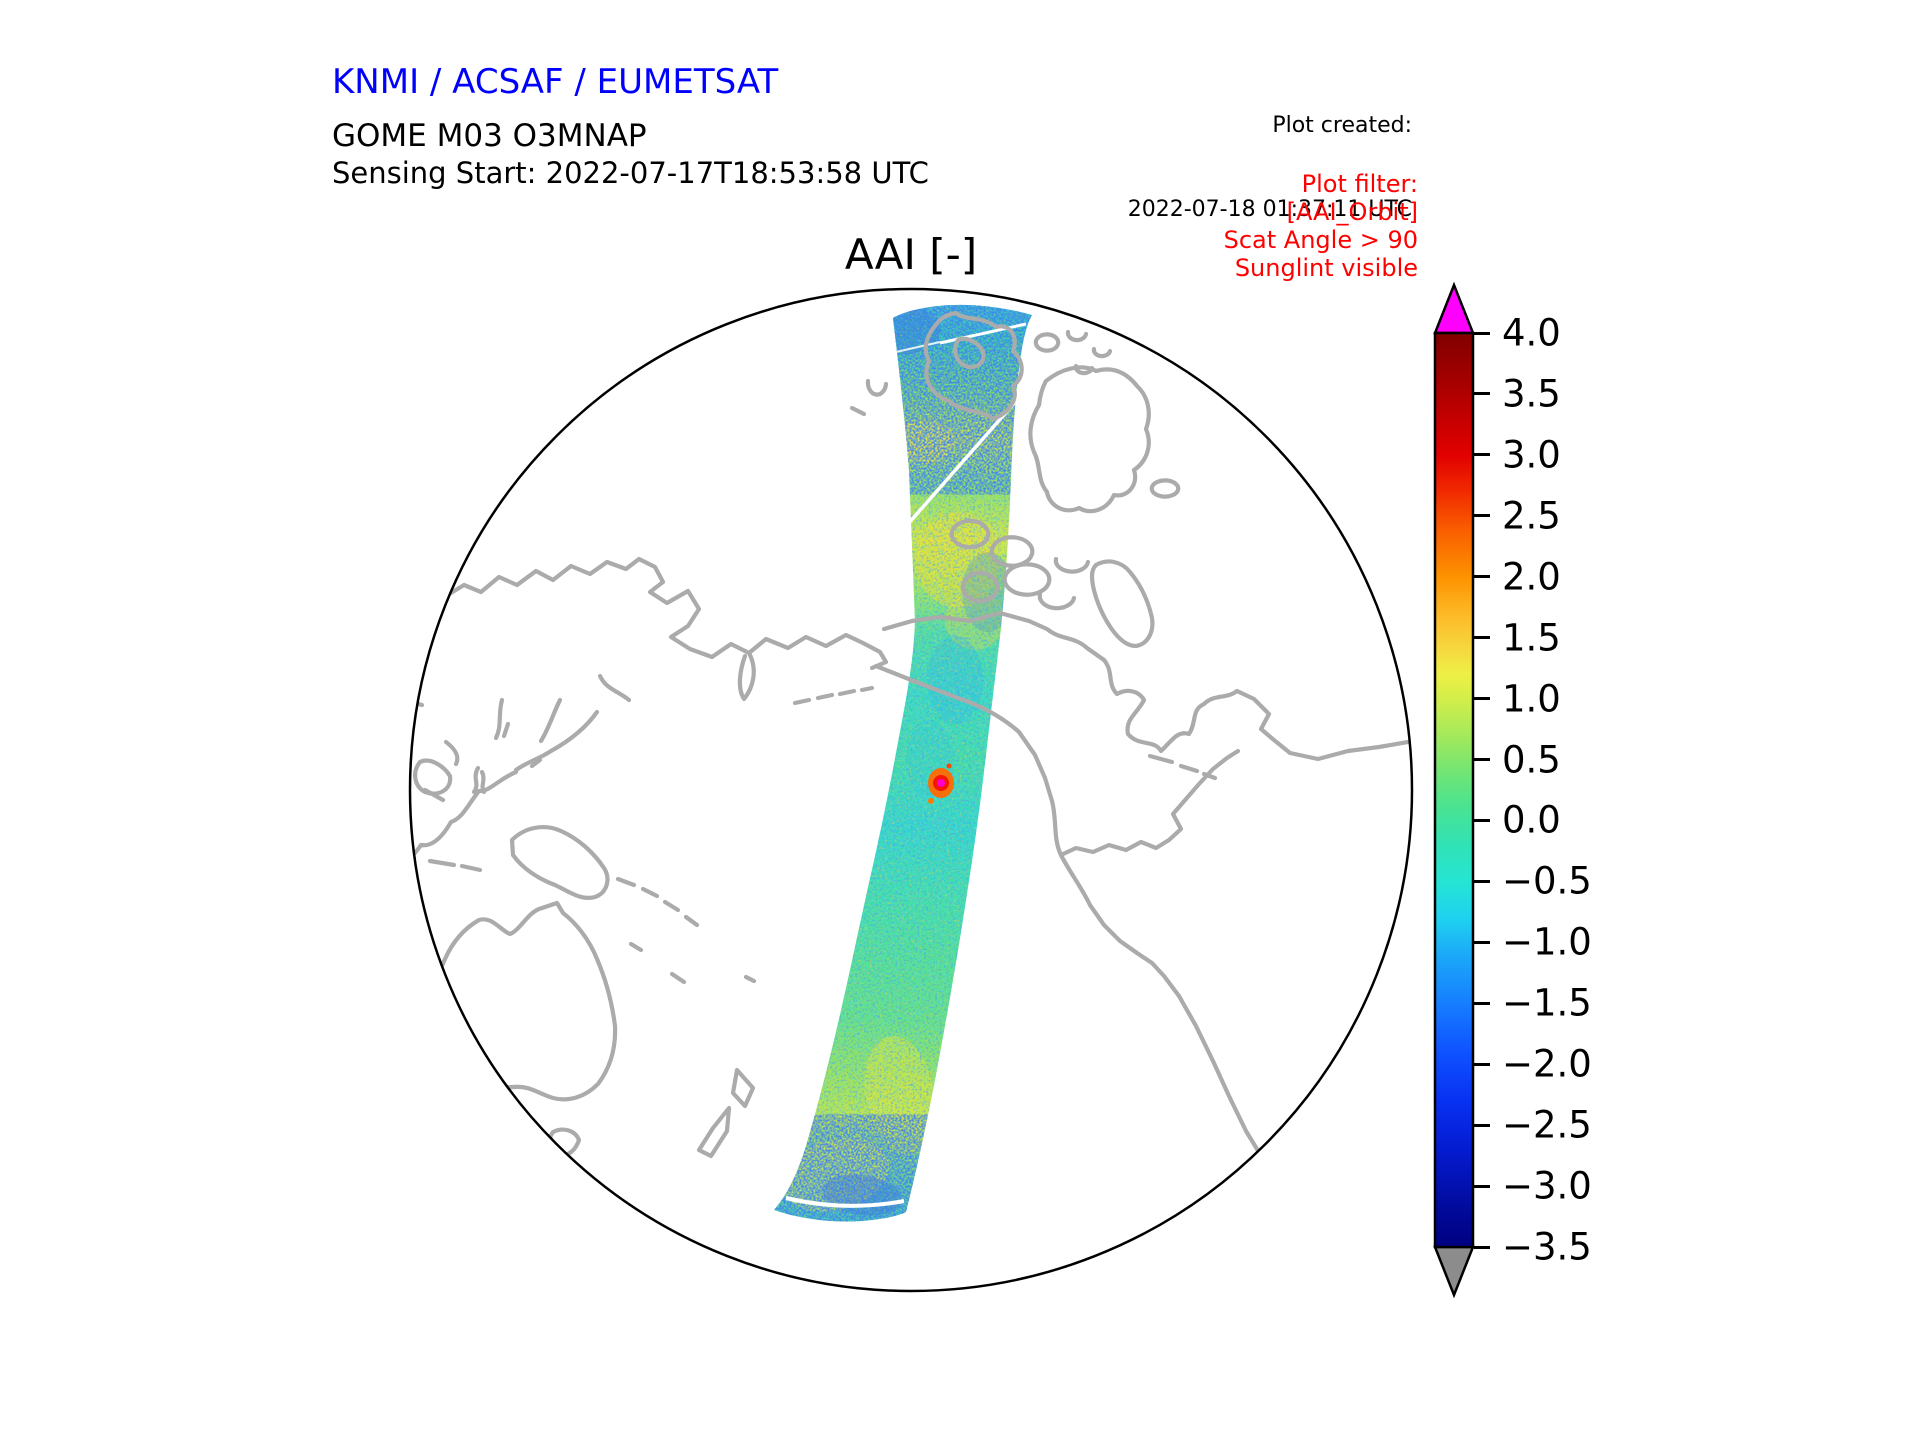  Describe the element at coordinates (1531, 820) in the screenshot. I see `colorbar-tick-label: 0.0` at that location.